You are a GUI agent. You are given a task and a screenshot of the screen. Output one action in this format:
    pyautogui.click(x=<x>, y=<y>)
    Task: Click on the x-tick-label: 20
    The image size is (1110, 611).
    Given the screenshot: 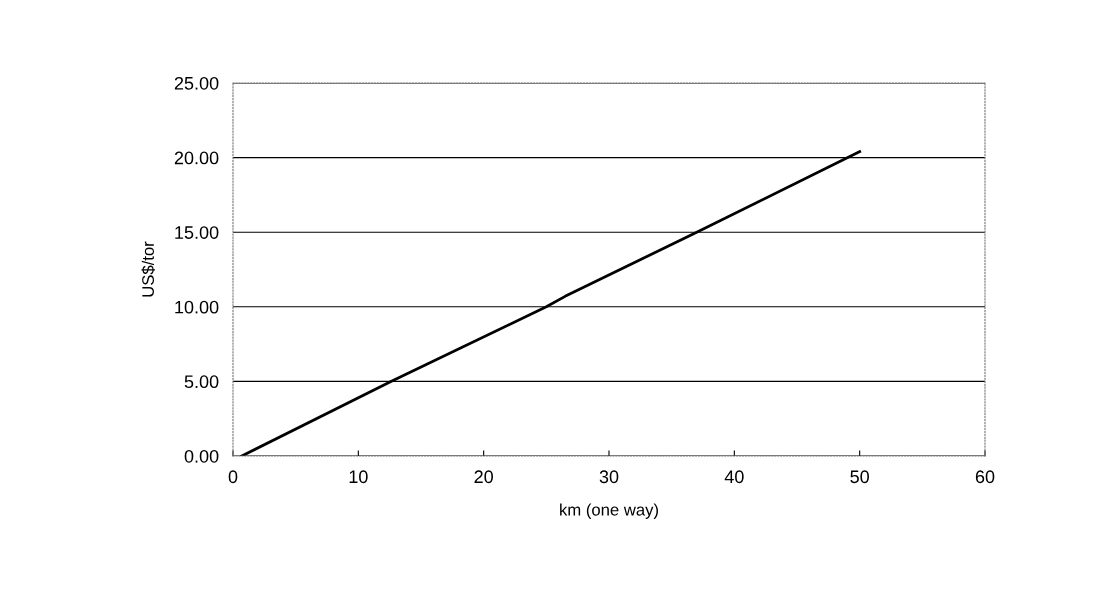 What is the action you would take?
    pyautogui.click(x=483, y=477)
    